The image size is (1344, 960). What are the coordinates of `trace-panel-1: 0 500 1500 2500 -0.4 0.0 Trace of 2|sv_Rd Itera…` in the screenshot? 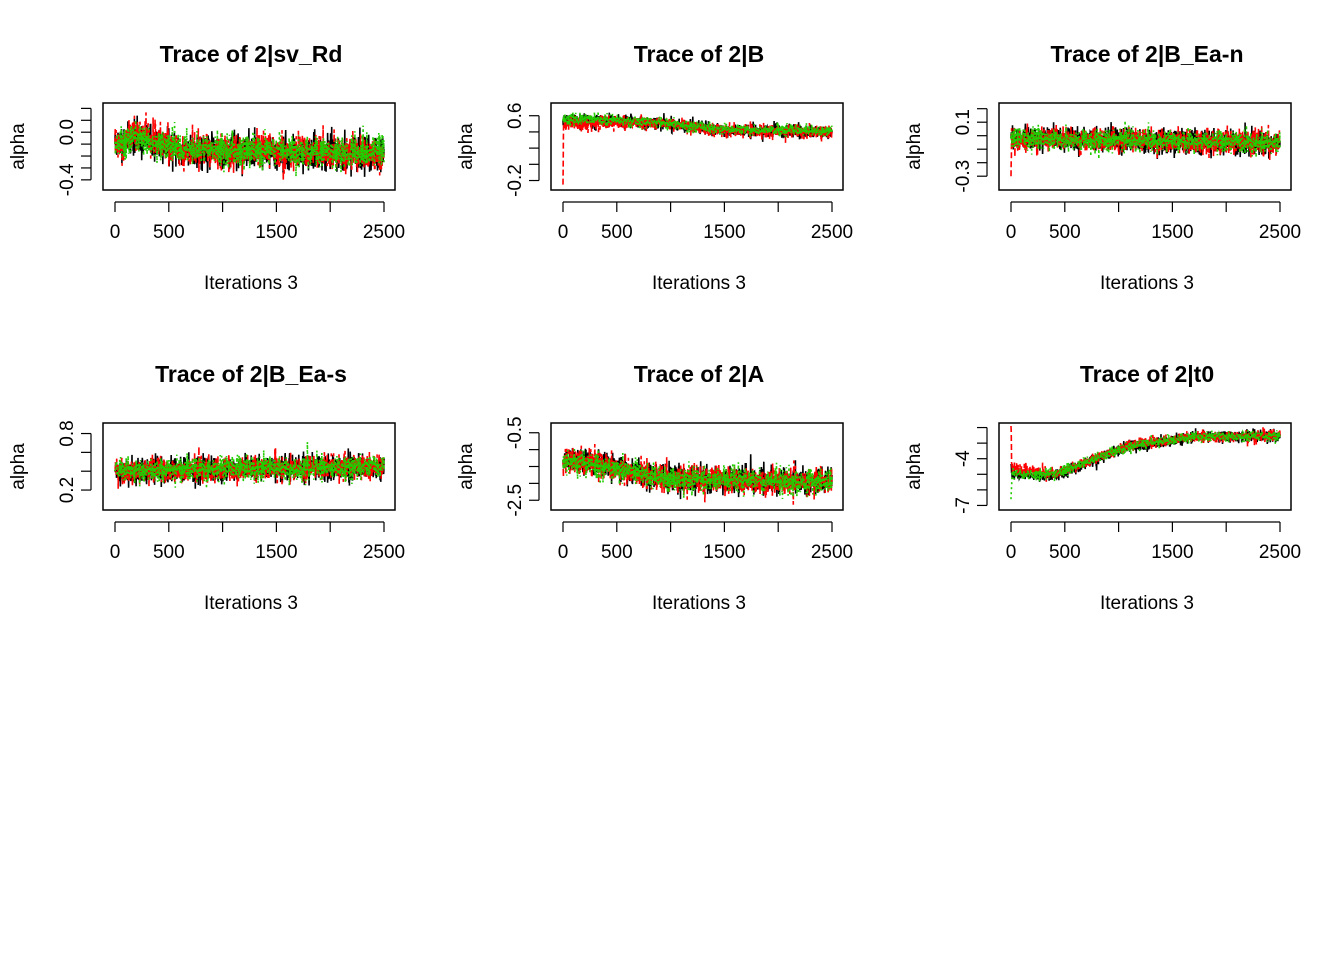 It's located at (206, 167).